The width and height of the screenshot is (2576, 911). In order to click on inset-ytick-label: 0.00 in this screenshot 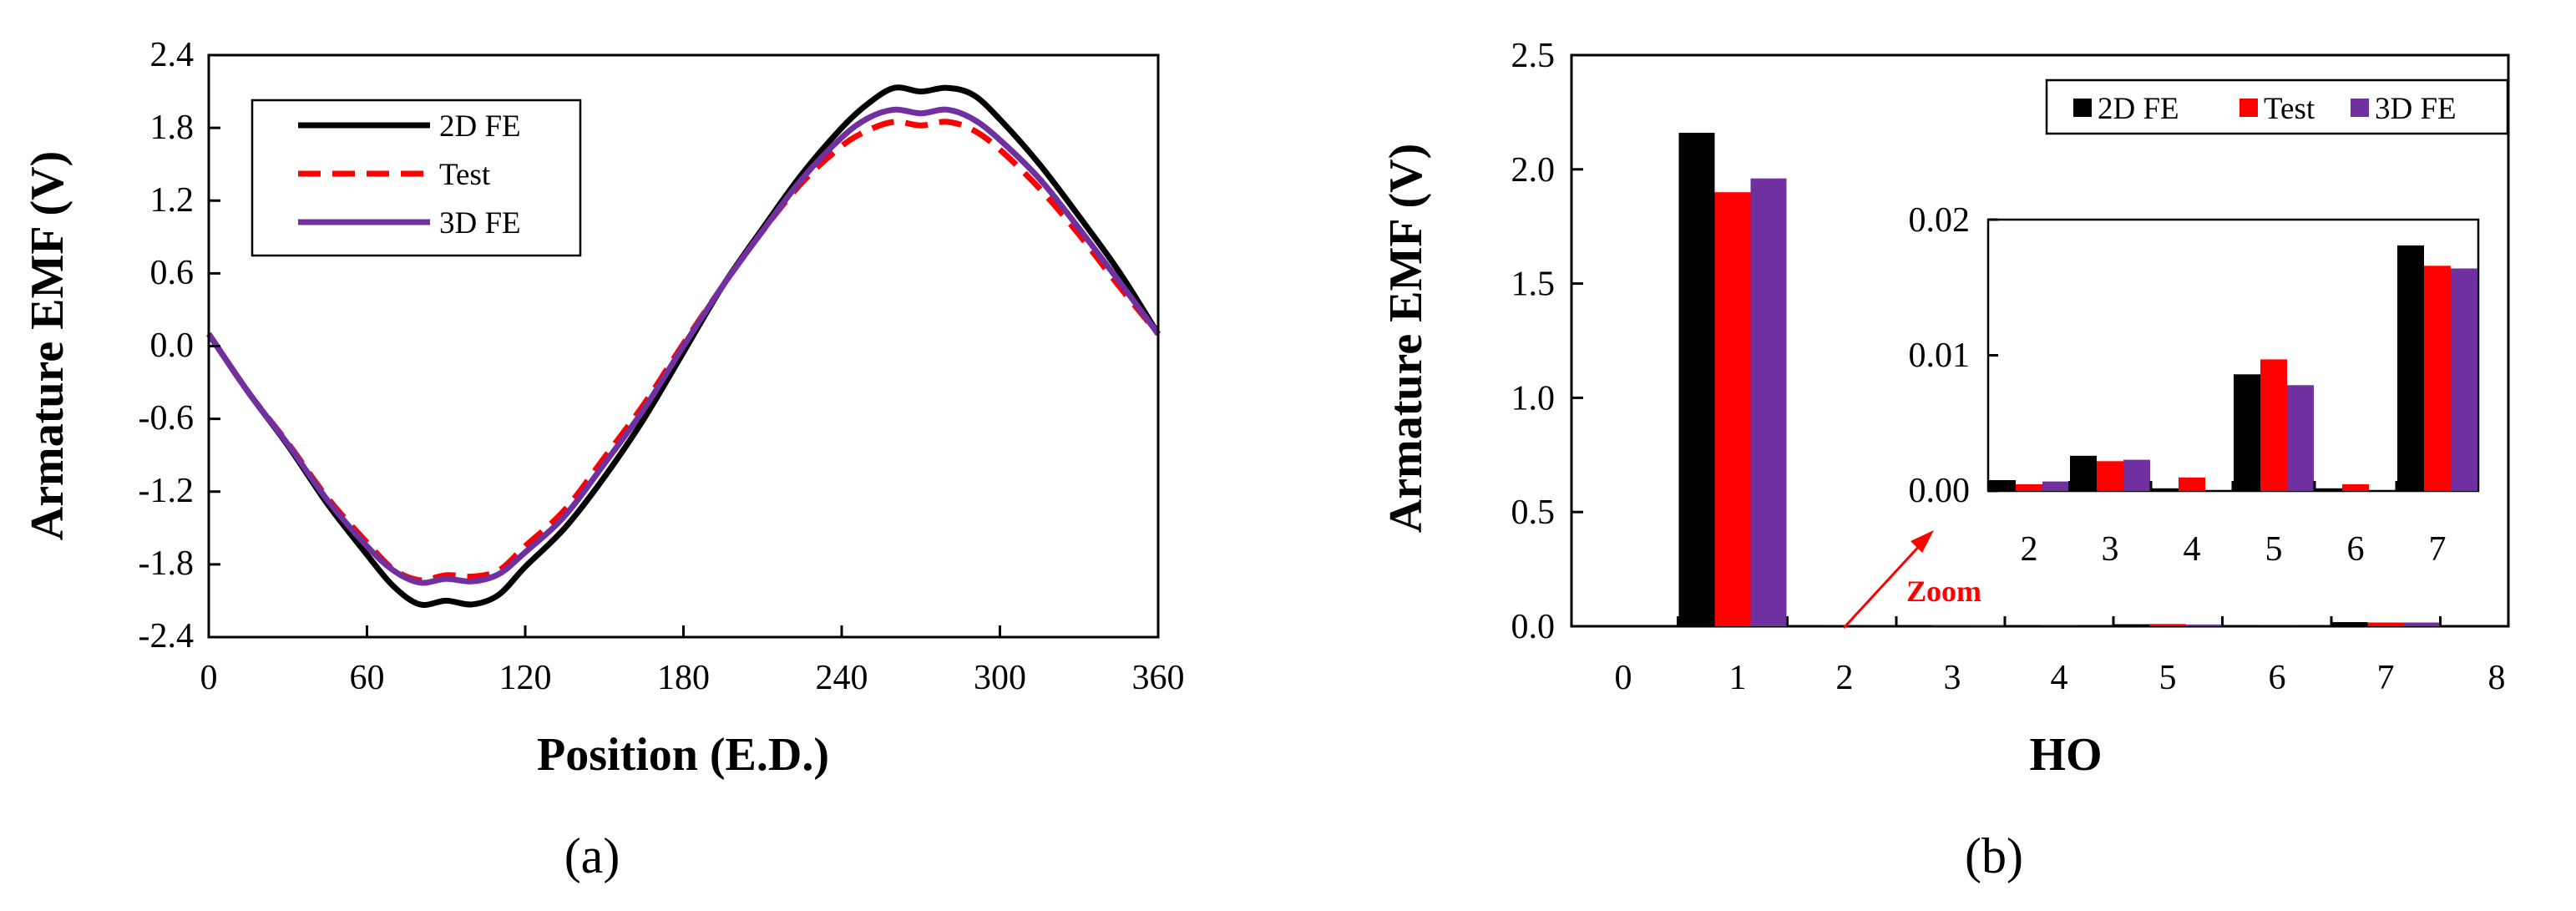, I will do `click(1940, 491)`.